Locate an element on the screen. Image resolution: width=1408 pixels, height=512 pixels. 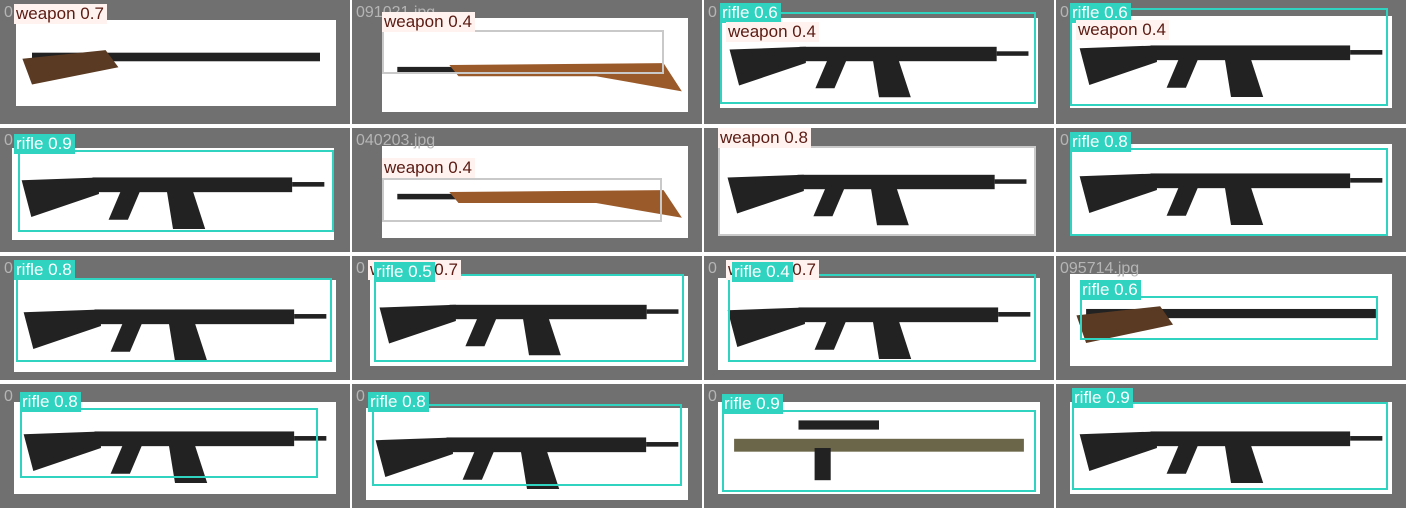
mosaic-tile: 095714.jpg rifle 0.6 is located at coordinates (1231, 318).